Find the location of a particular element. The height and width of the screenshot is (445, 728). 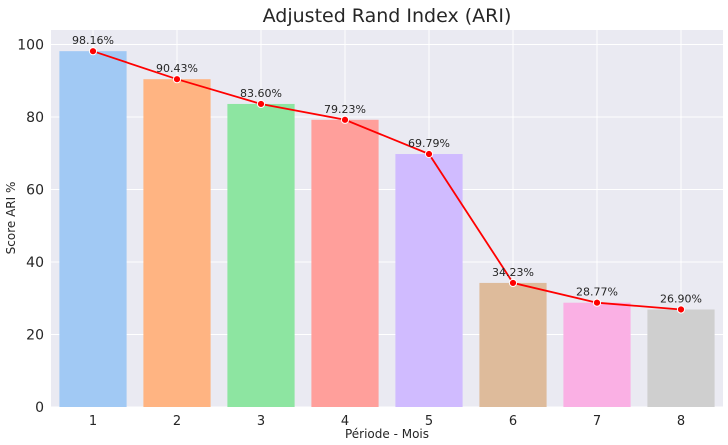

data-label: 28.77% is located at coordinates (597, 292).